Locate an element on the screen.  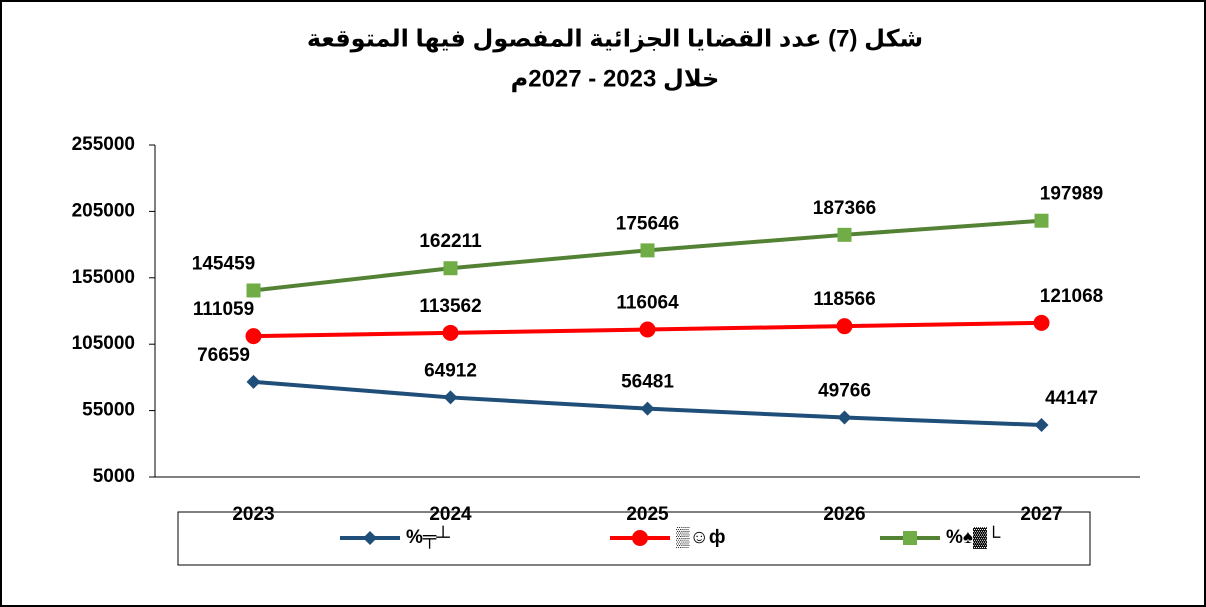
x-tick-label: 2026 is located at coordinates (844, 514).